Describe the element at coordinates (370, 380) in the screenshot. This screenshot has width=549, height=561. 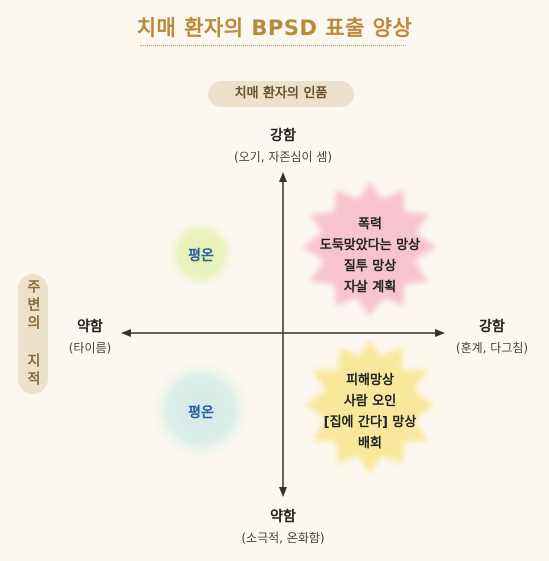
I see `behavior-item: 피해망상` at that location.